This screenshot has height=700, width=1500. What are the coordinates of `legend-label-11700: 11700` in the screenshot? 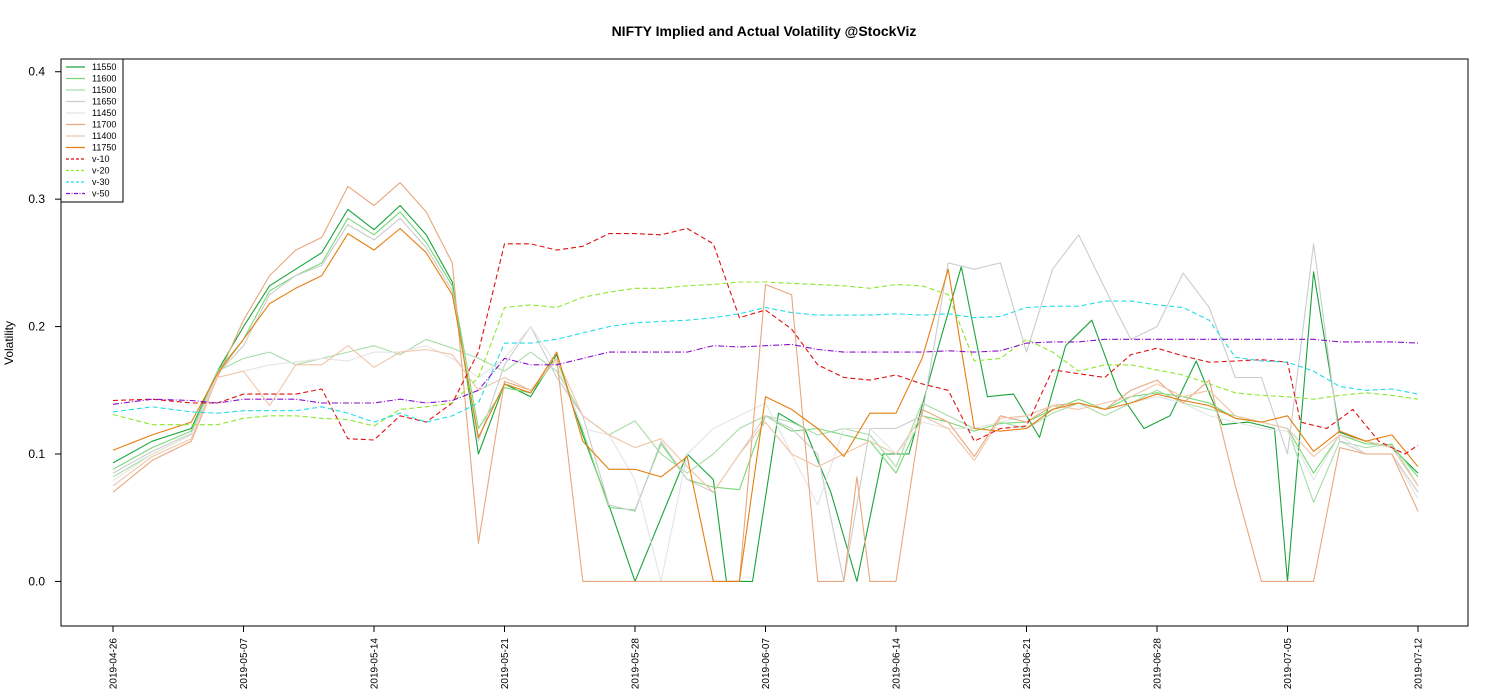 It's located at (104, 125).